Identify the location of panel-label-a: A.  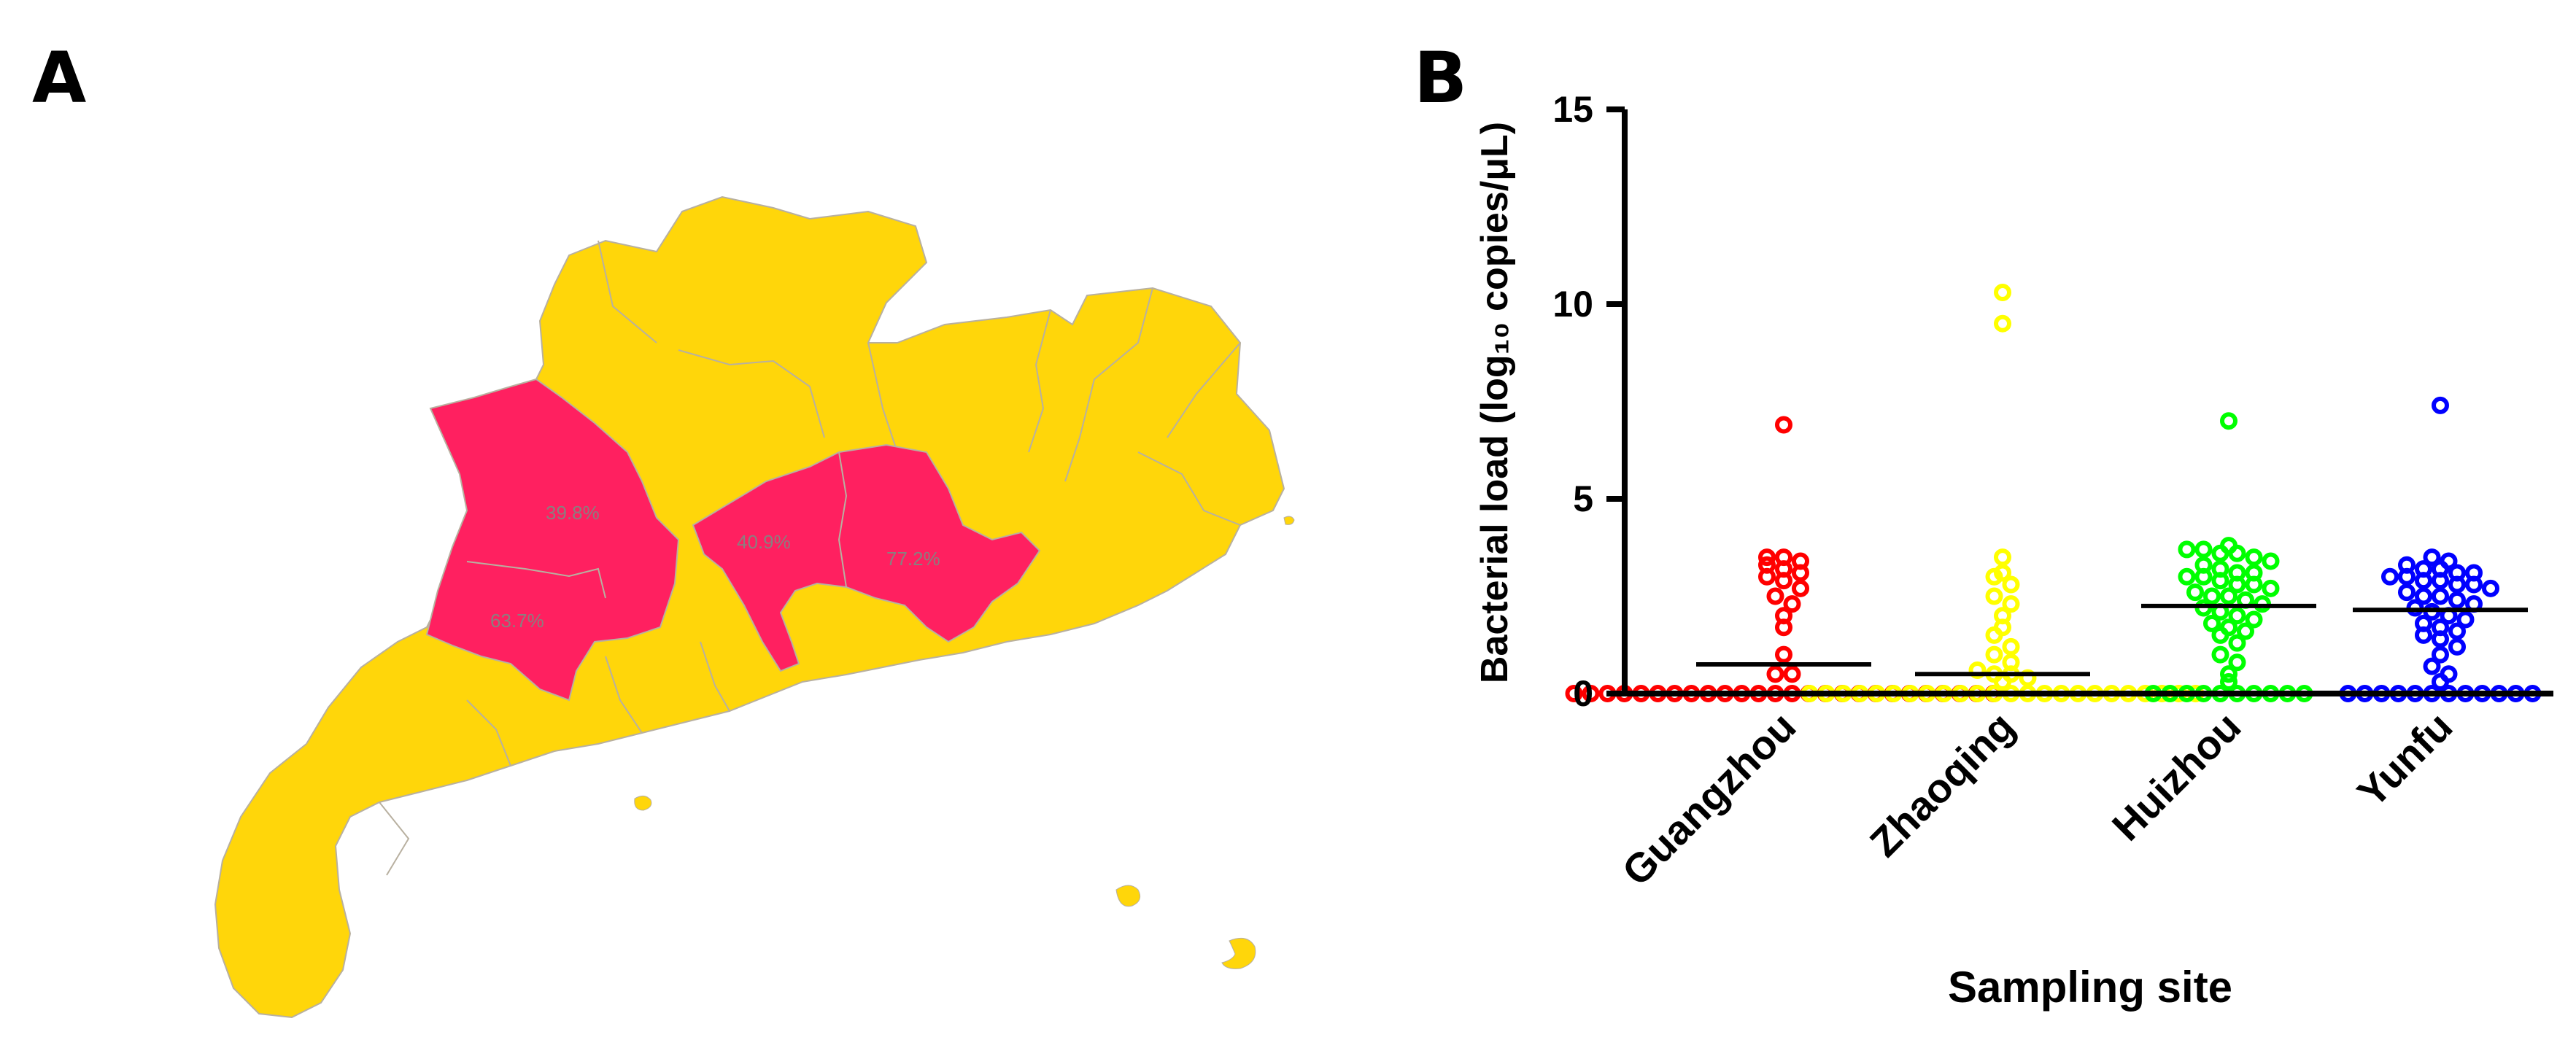
(59, 78).